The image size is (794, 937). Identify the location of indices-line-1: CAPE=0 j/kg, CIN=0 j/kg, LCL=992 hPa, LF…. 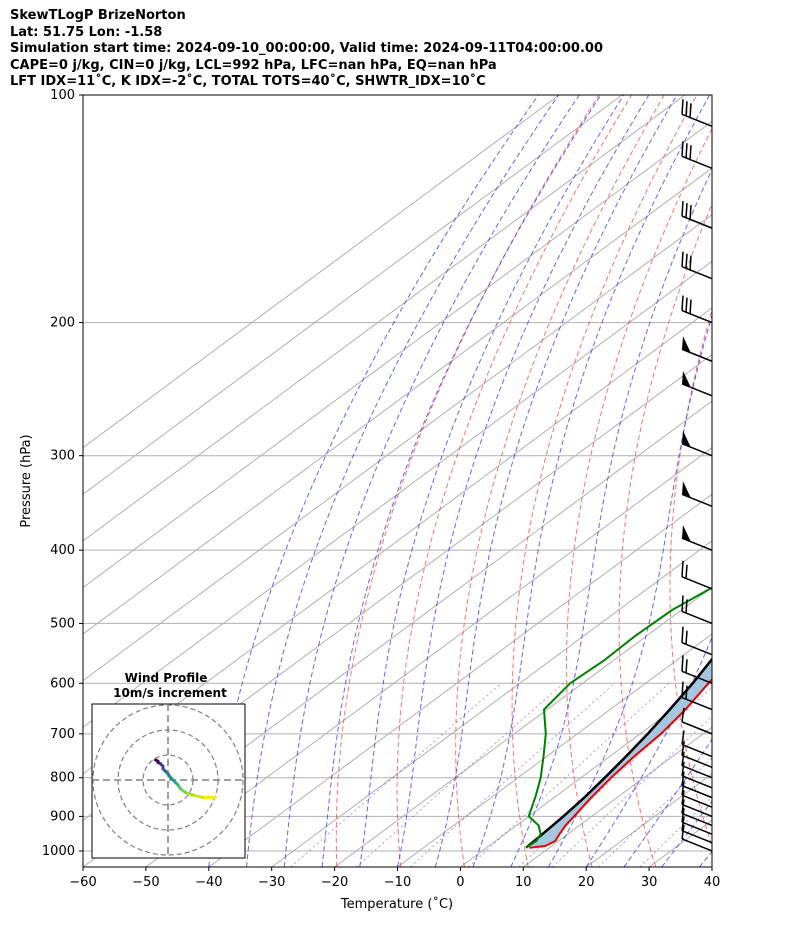
(253, 65).